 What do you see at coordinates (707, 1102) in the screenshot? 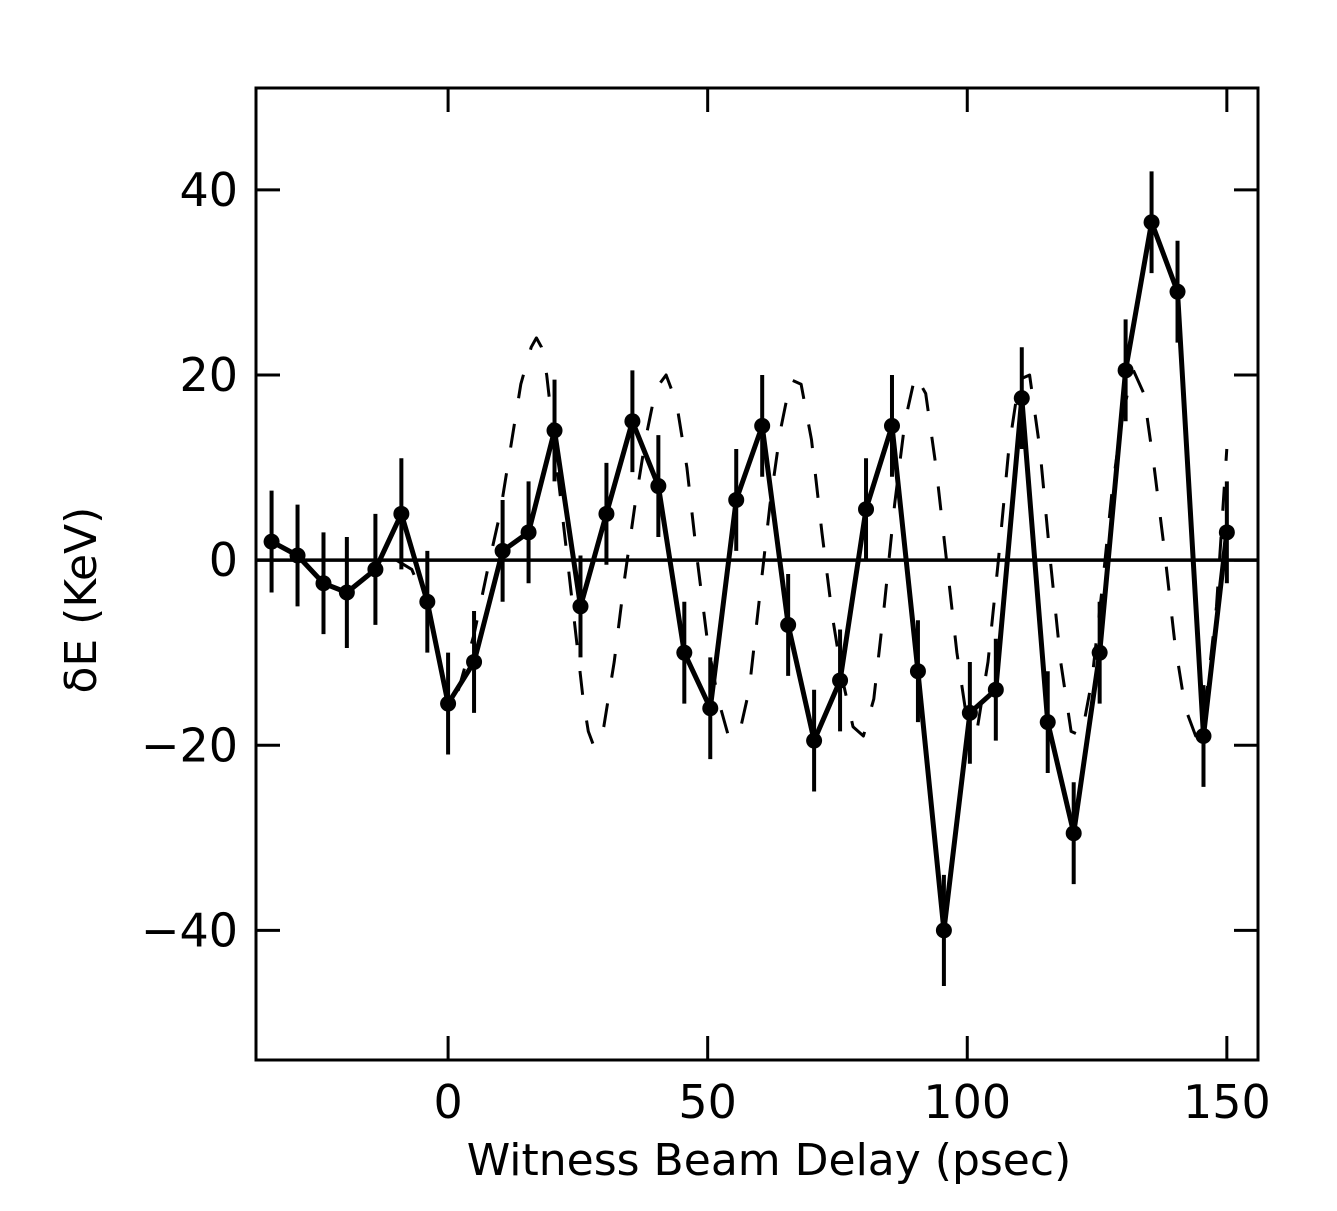
I see `x-tick-label: 50` at bounding box center [707, 1102].